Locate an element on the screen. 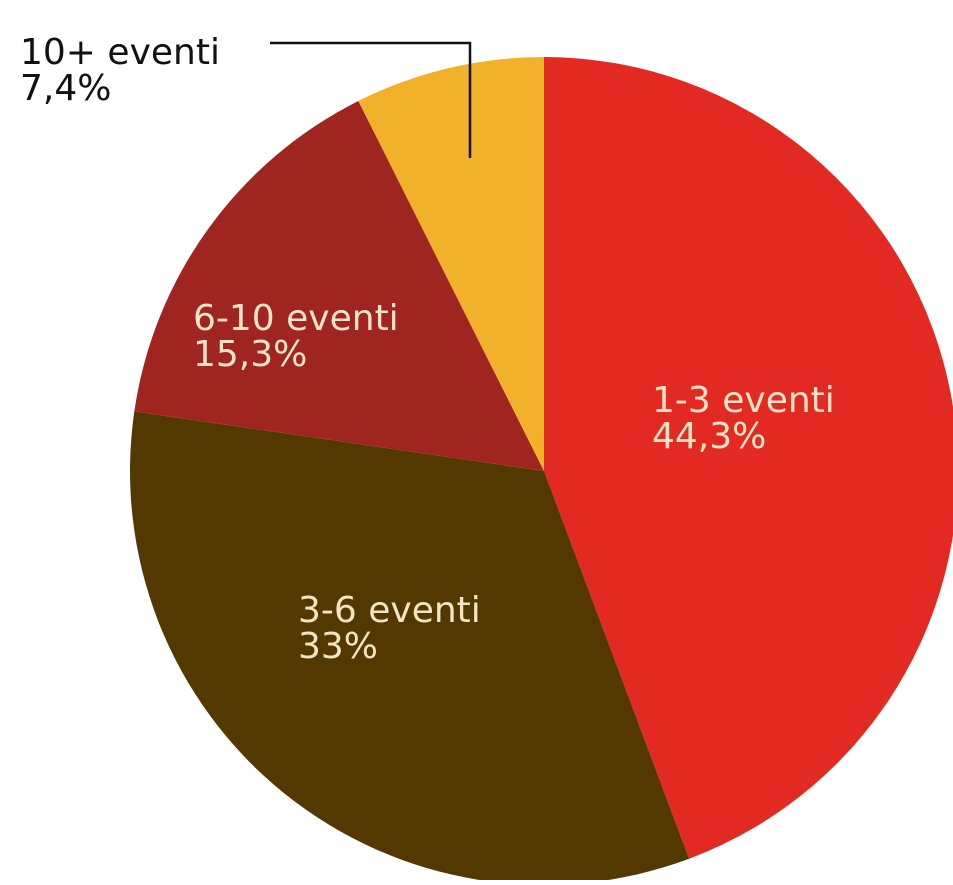  slice-value-label: 33% is located at coordinates (338, 646).